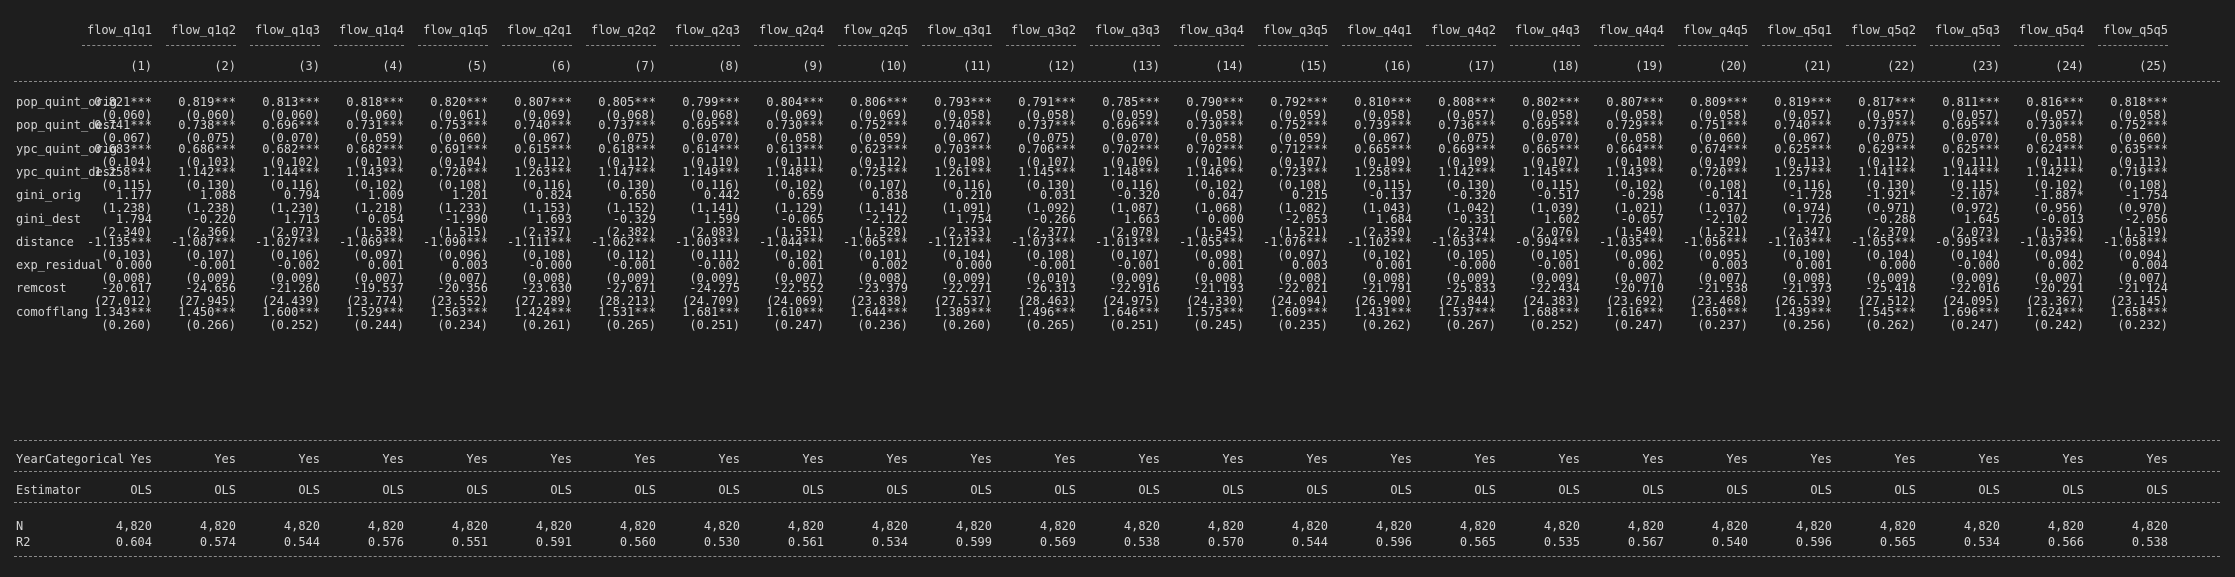  Describe the element at coordinates (2142, 115) in the screenshot. I see `stderr-cell: (0.058)` at that location.